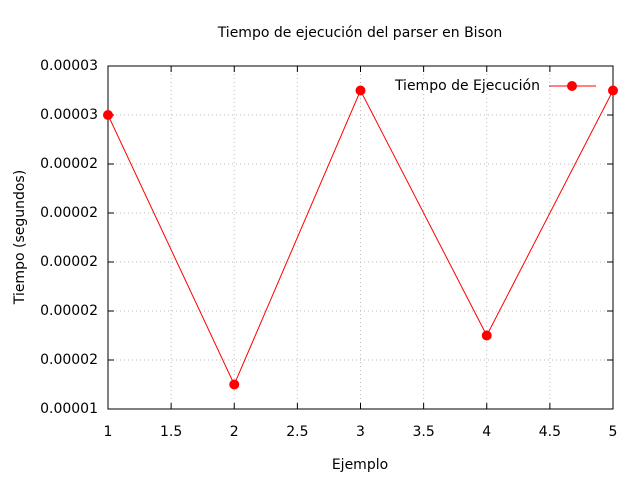 This screenshot has width=640, height=480. Describe the element at coordinates (467, 86) in the screenshot. I see `legend-label: Tiempo de Ejecución` at that location.